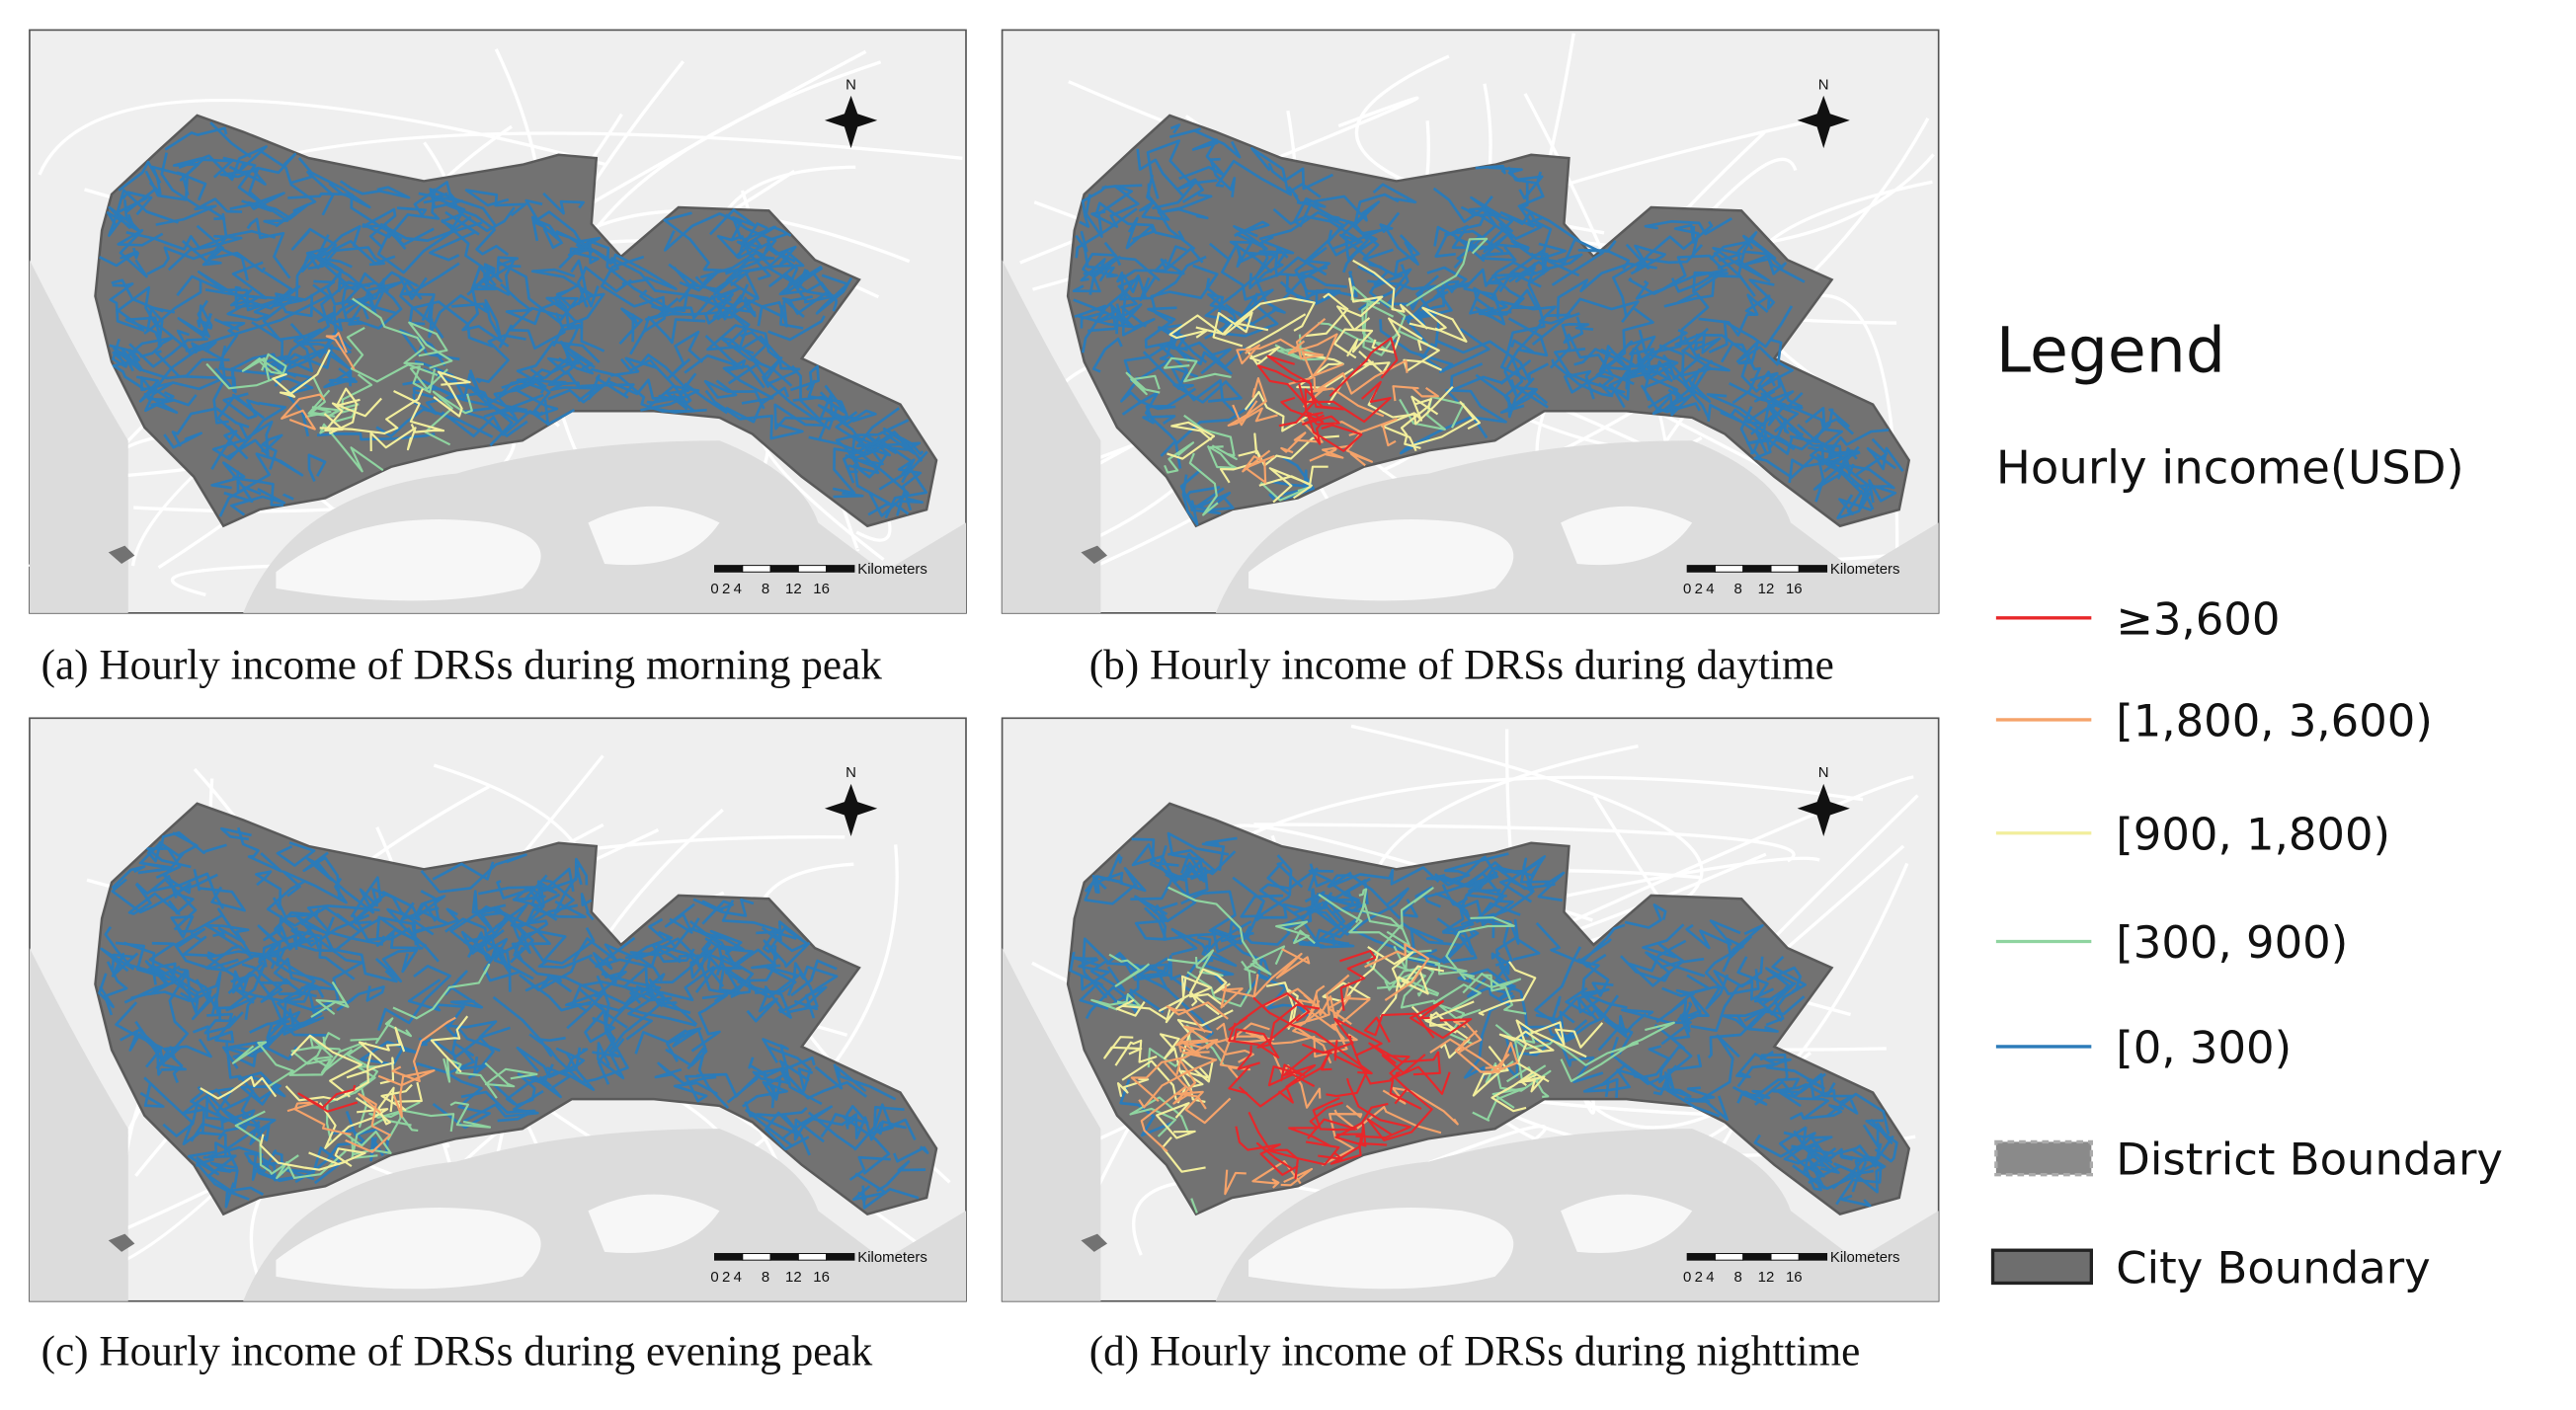 The height and width of the screenshot is (1410, 2576). What do you see at coordinates (850, 772) in the screenshot?
I see `north-label: N` at bounding box center [850, 772].